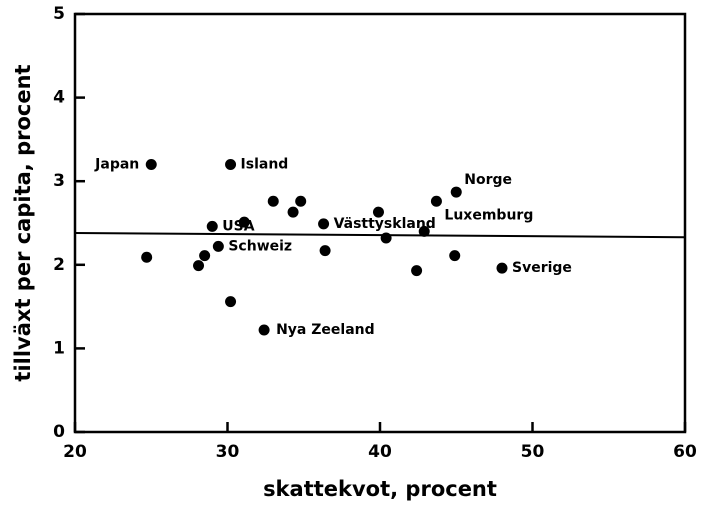 This screenshot has height=506, width=709. What do you see at coordinates (488, 215) in the screenshot?
I see `point-label: Luxemburg` at bounding box center [488, 215].